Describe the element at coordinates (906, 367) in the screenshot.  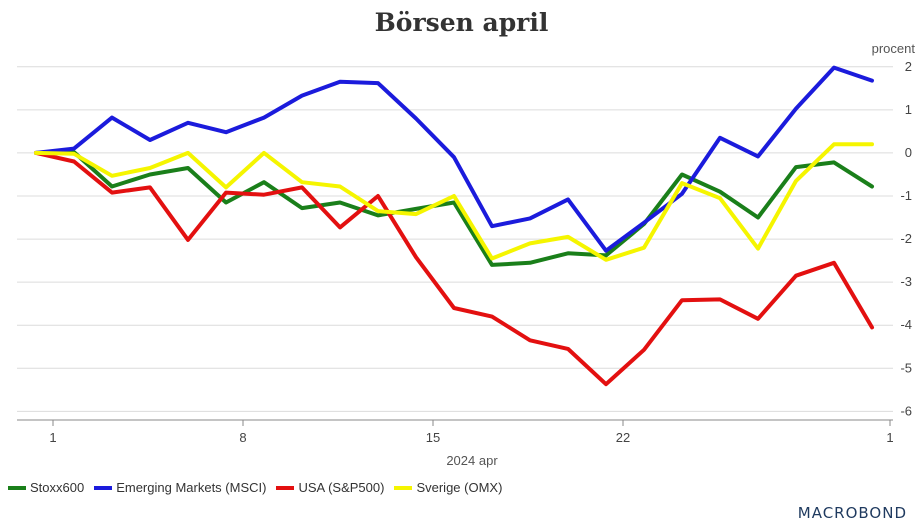
I see `y-tick-label: -5` at that location.